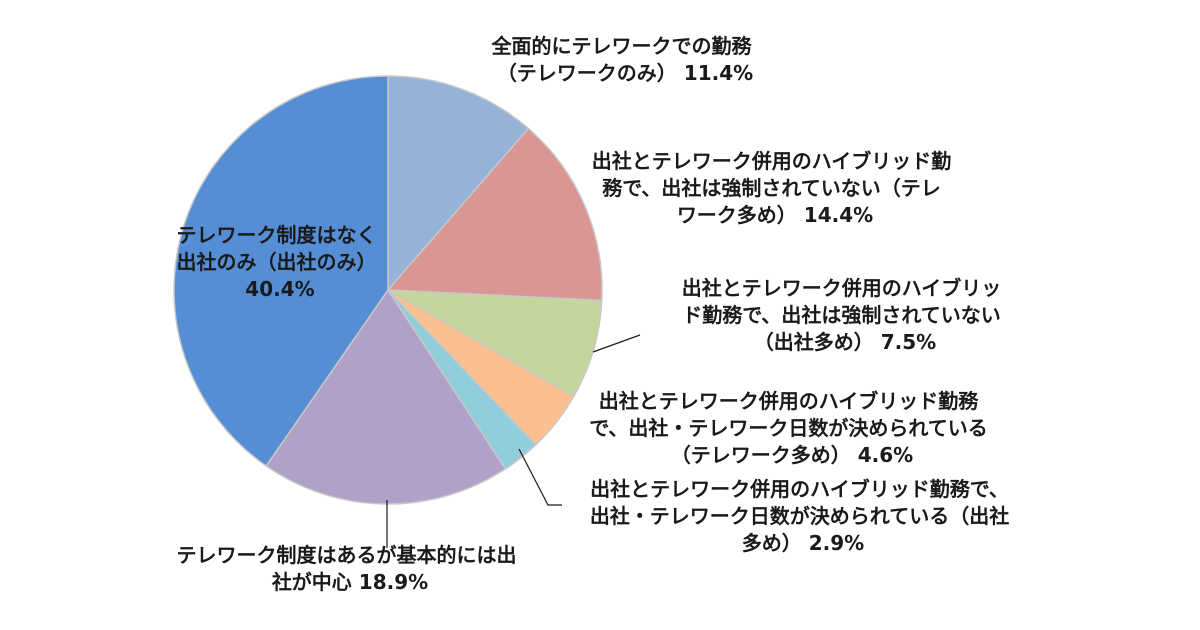 Image resolution: width=1200 pixels, height=630 pixels. Describe the element at coordinates (350, 568) in the screenshot. I see `slice-label-6: テレワーク制度はあるが基本的には出 社が中心 18.9%` at that location.